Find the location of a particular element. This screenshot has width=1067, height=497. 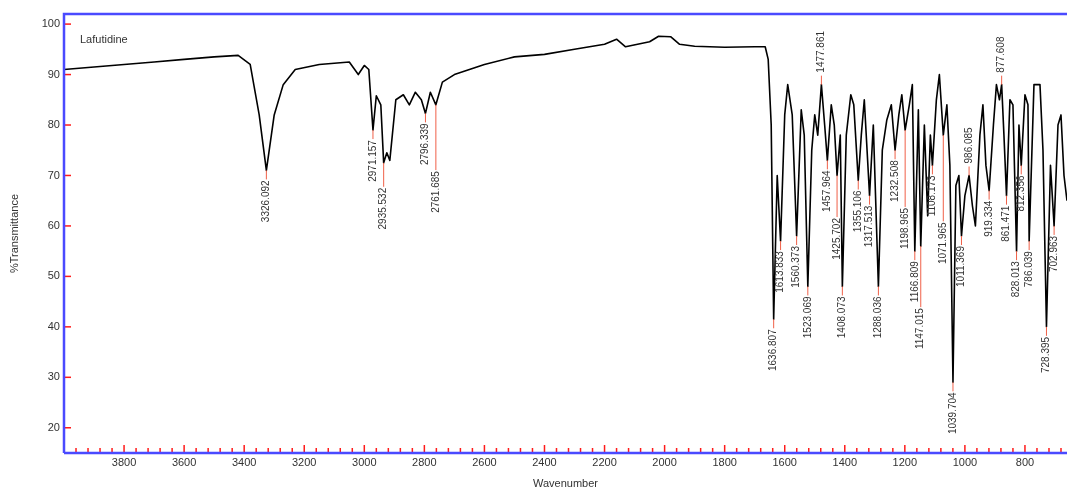

annotation: 1232.508 is located at coordinates (894, 180).